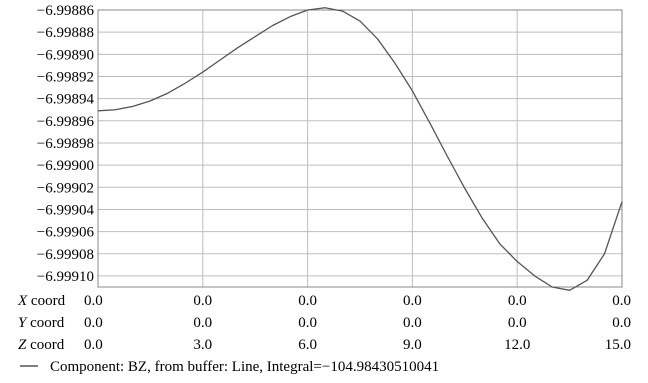 The width and height of the screenshot is (648, 383). Describe the element at coordinates (65, 277) in the screenshot. I see `y-tick-label: −6.99910` at that location.